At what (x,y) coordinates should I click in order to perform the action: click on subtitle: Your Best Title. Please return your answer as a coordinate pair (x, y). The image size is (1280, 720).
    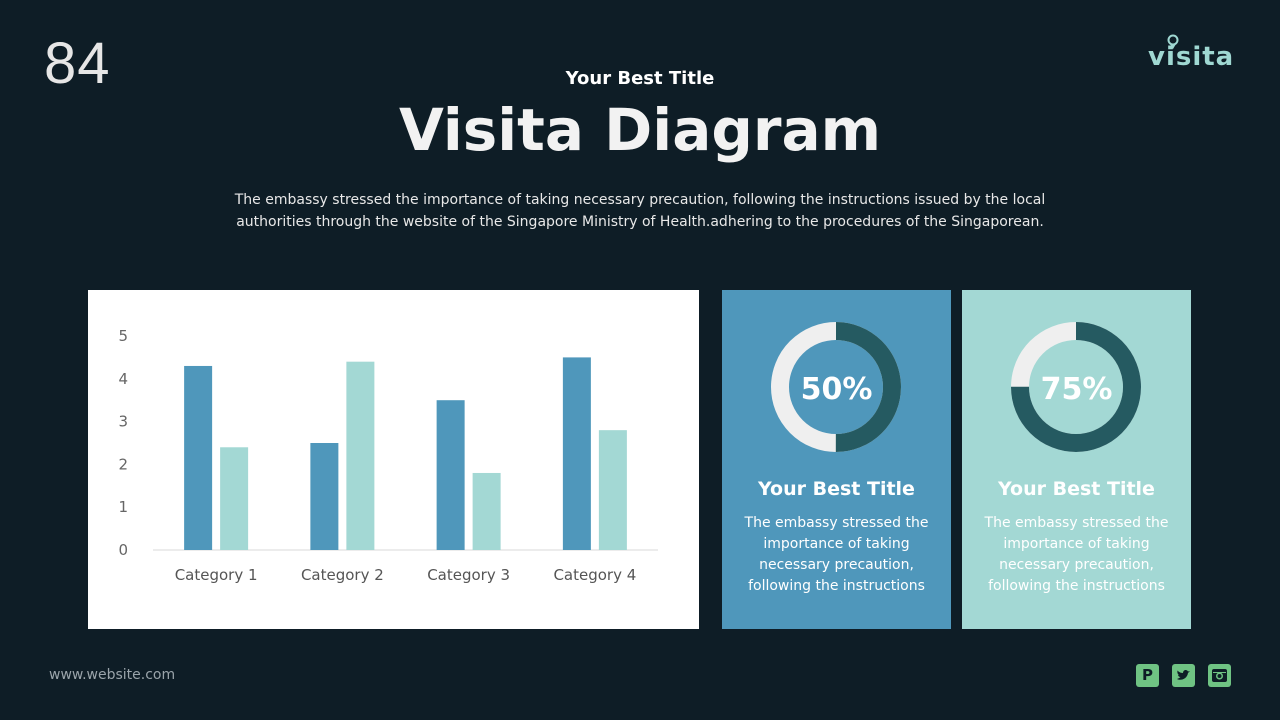
    Looking at the image, I should click on (640, 78).